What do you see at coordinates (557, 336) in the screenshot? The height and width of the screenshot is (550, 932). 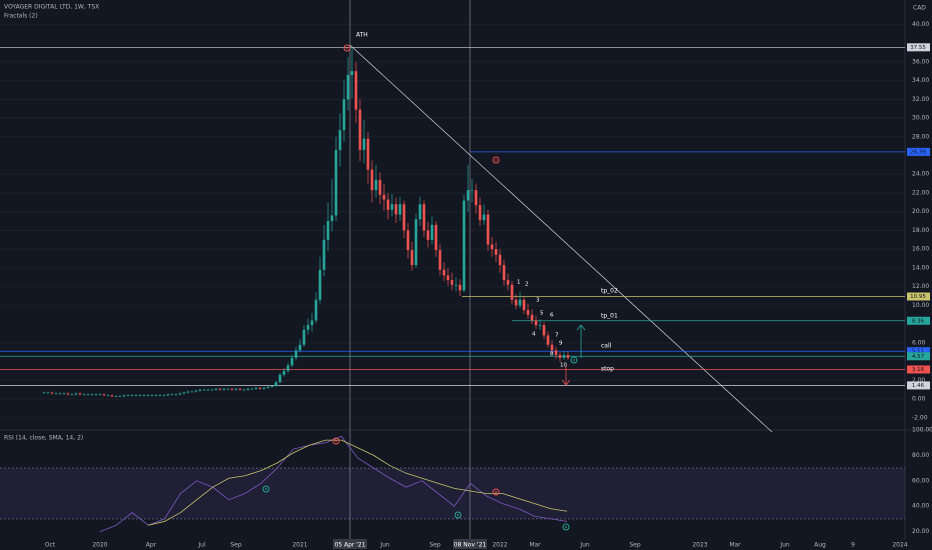 I see `wave-label: 7` at bounding box center [557, 336].